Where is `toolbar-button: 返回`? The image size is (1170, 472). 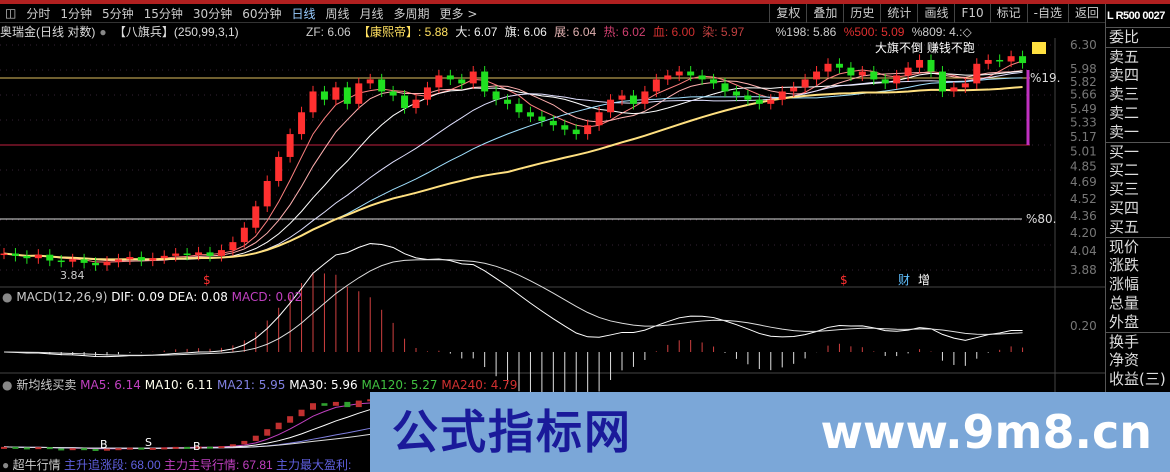
toolbar-button: 返回 is located at coordinates (1086, 13).